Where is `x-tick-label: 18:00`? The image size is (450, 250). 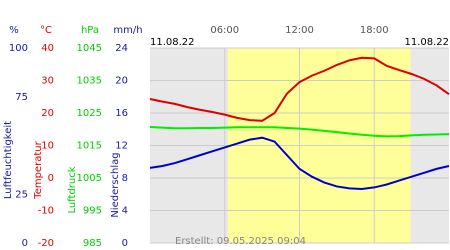
x-tick-label: 18:00 is located at coordinates (374, 30).